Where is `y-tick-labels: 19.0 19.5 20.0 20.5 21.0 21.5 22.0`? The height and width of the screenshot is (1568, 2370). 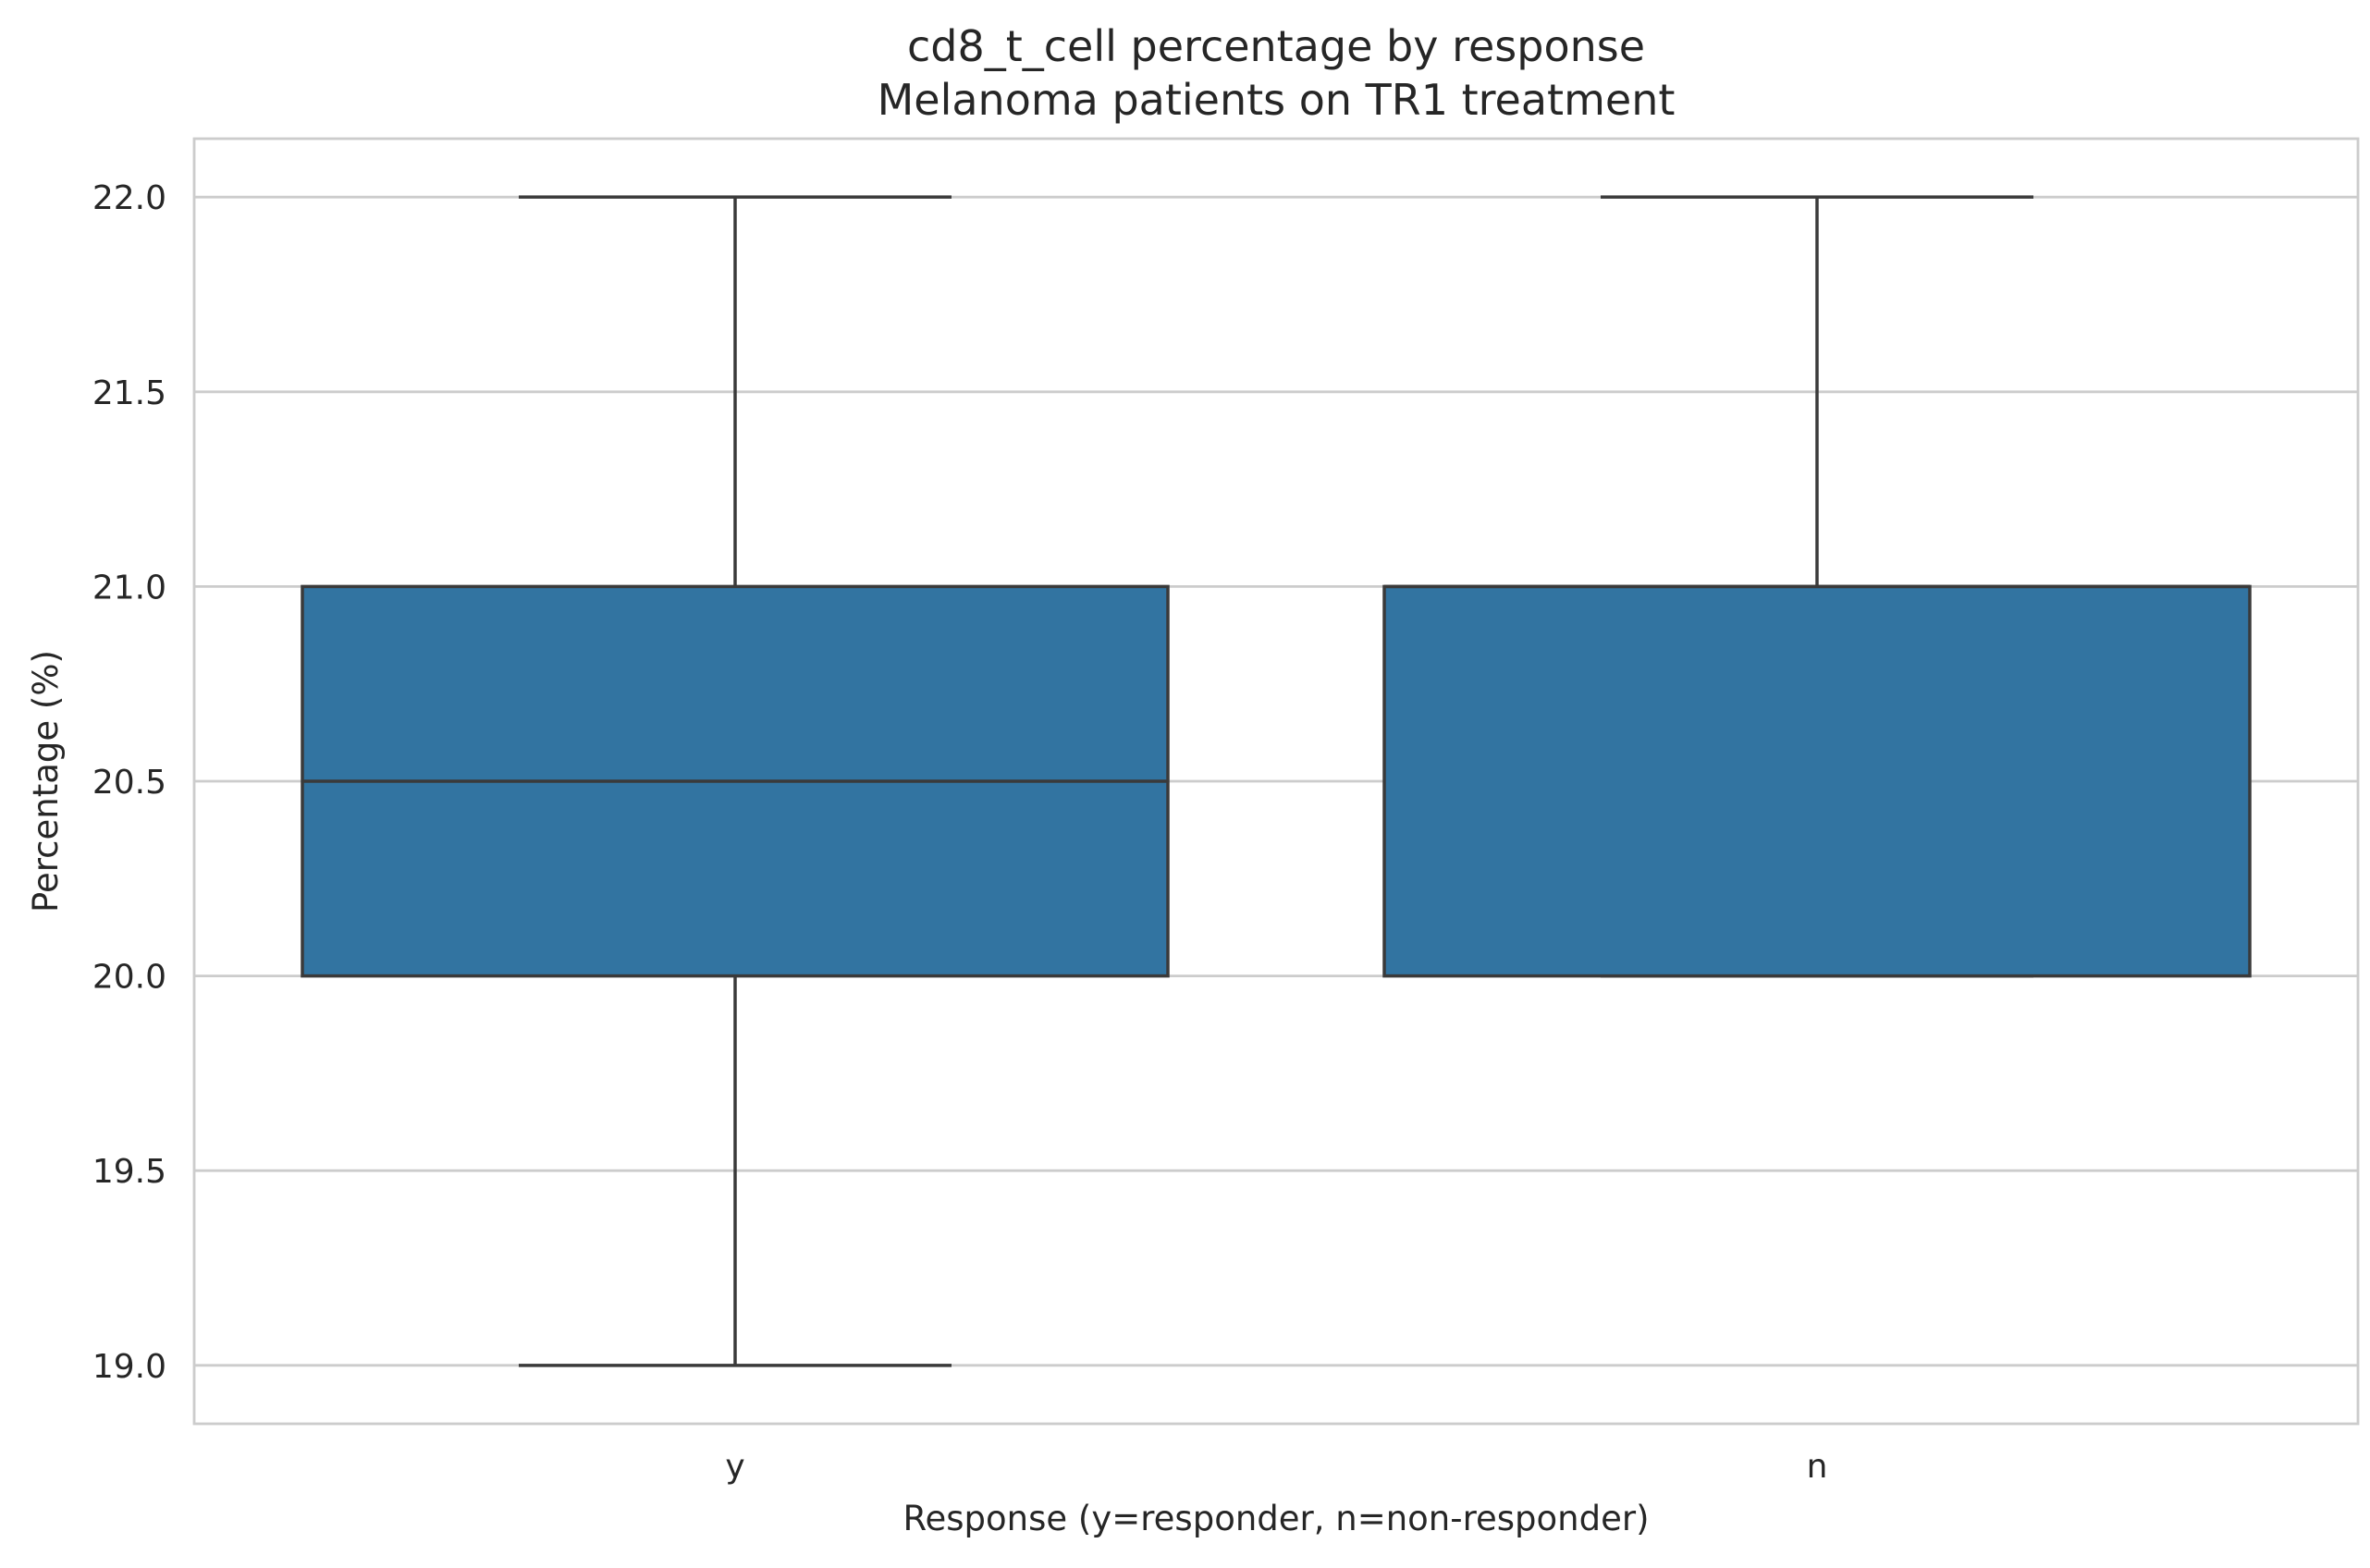
y-tick-labels: 19.0 19.5 20.0 20.5 21.0 21.5 22.0 is located at coordinates (129, 782).